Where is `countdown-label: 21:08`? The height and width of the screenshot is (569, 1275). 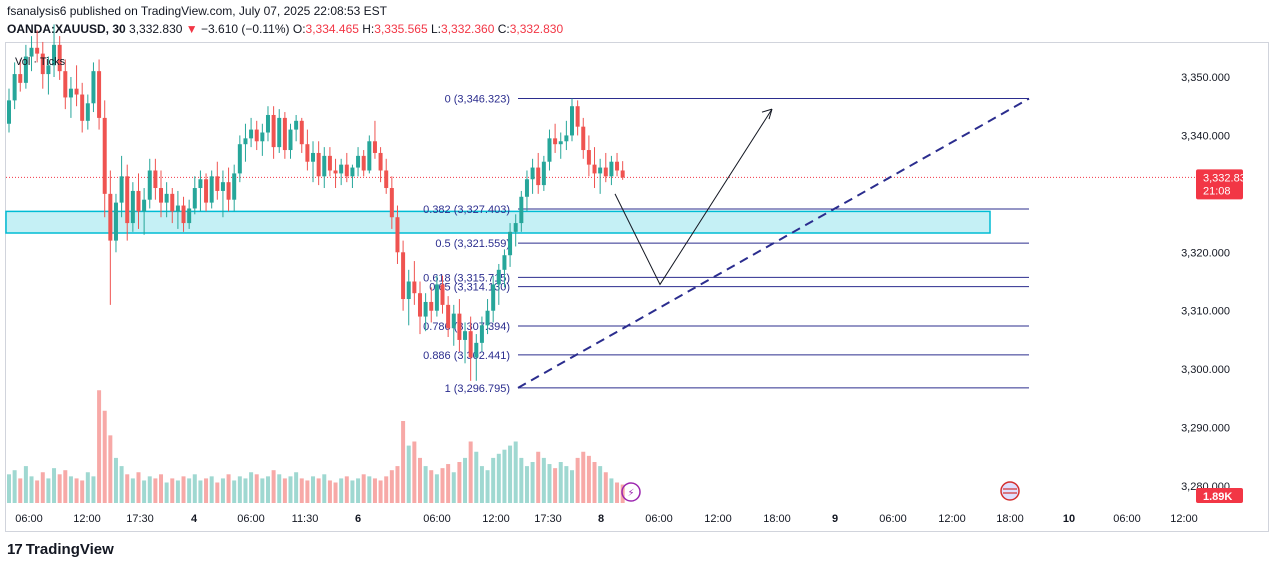
countdown-label: 21:08 is located at coordinates (1217, 191).